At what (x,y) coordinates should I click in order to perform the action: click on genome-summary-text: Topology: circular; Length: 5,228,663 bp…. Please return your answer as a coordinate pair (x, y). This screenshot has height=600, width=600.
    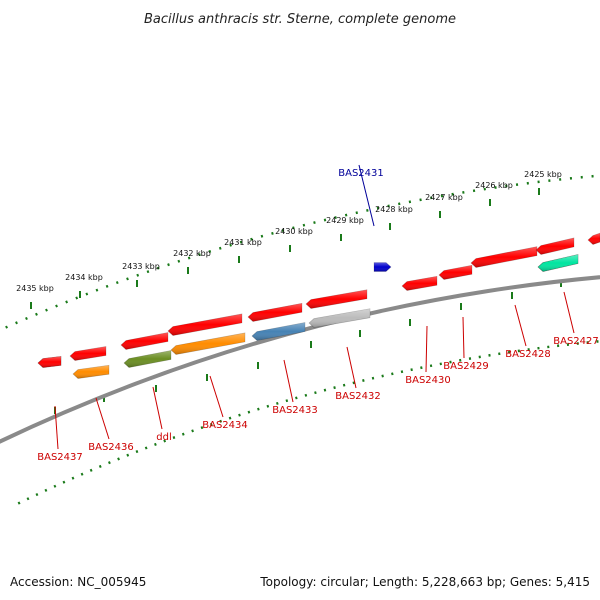
    Looking at the image, I should click on (424, 582).